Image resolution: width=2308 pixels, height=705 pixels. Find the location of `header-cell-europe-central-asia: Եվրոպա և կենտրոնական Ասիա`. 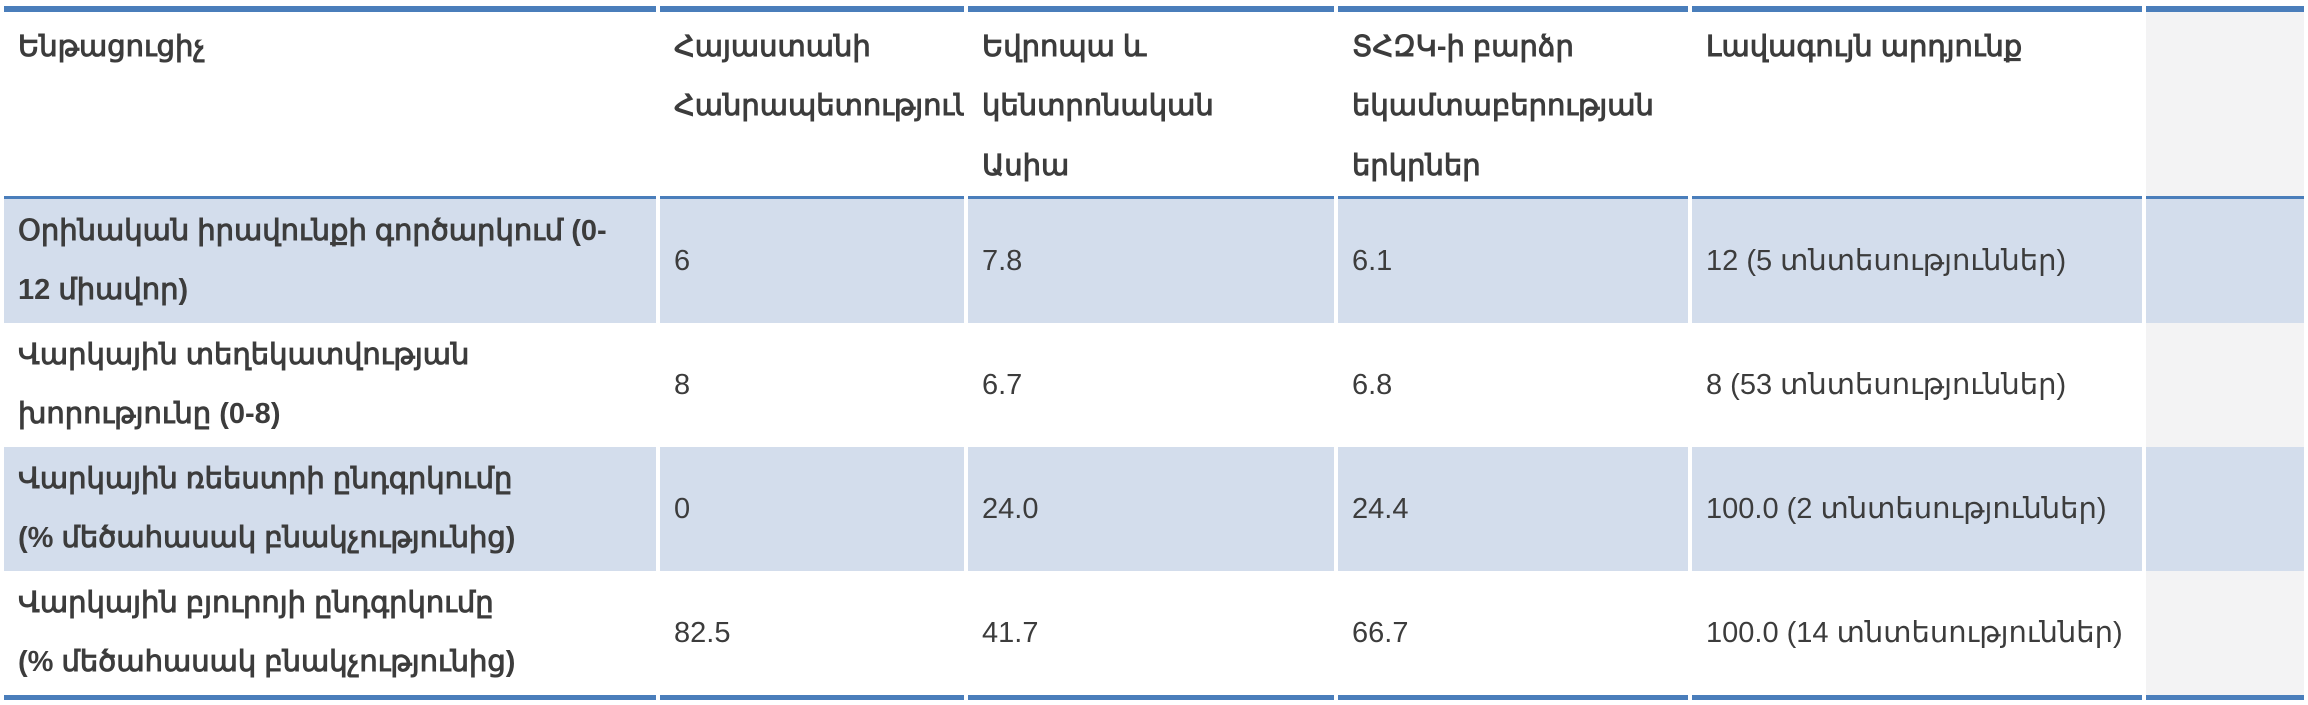

header-cell-europe-central-asia: Եվրոպա և կենտրոնական Ասիա is located at coordinates (1151, 103).